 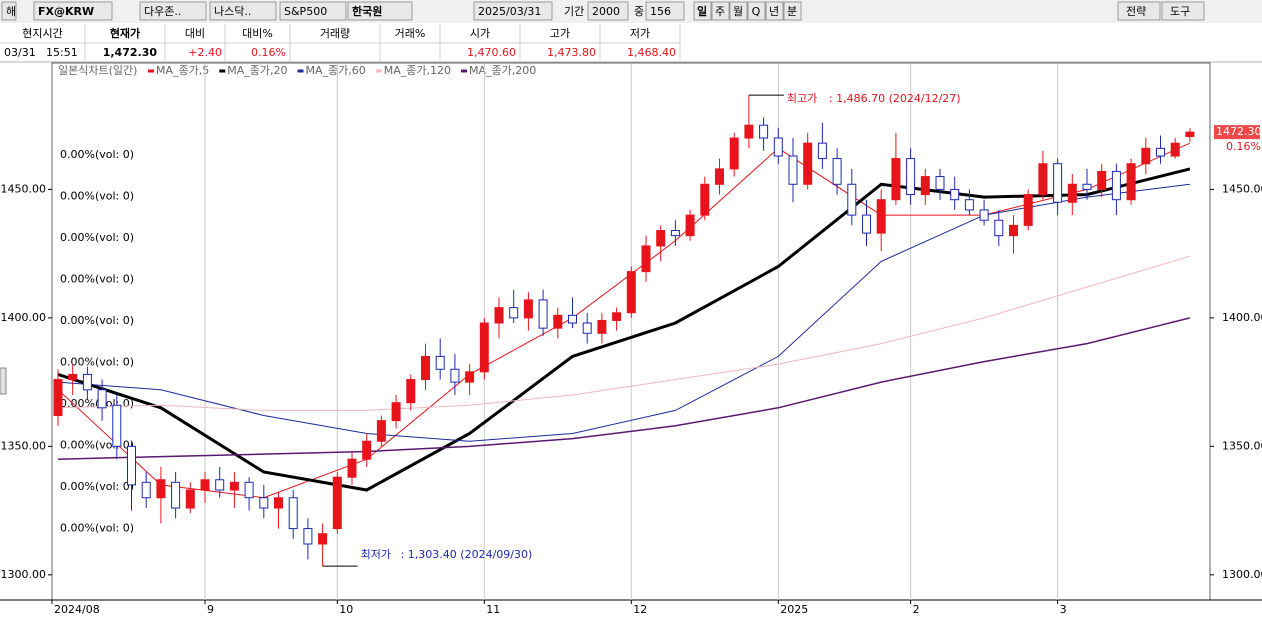 What do you see at coordinates (491, 52) in the screenshot?
I see `quote-open: 1,470.60` at bounding box center [491, 52].